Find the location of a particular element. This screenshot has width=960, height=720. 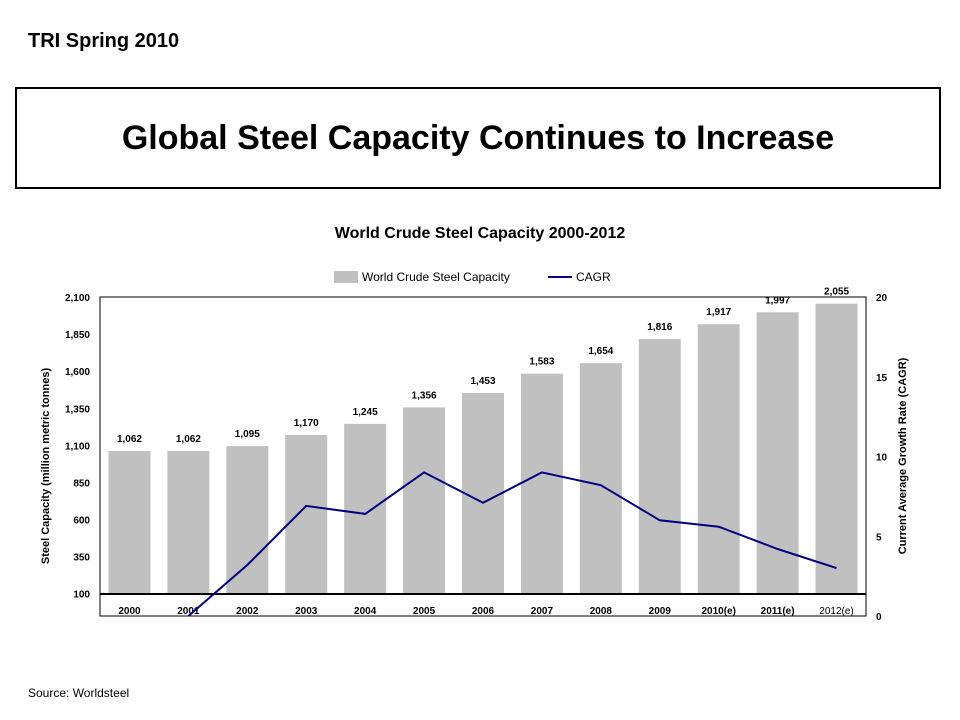

x-tick-2009: 2009 is located at coordinates (660, 611).